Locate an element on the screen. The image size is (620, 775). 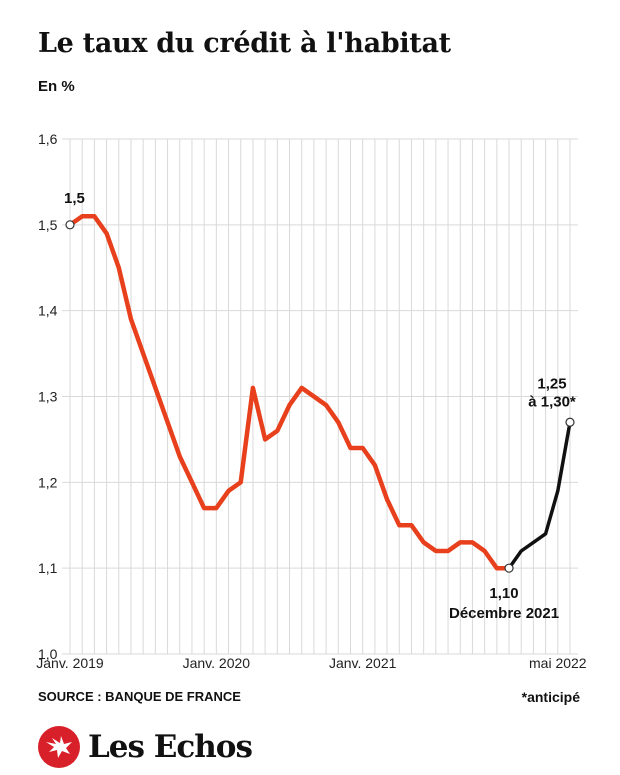
source-note: SOURCE : BANQUE DE FRANCE is located at coordinates (139, 696).